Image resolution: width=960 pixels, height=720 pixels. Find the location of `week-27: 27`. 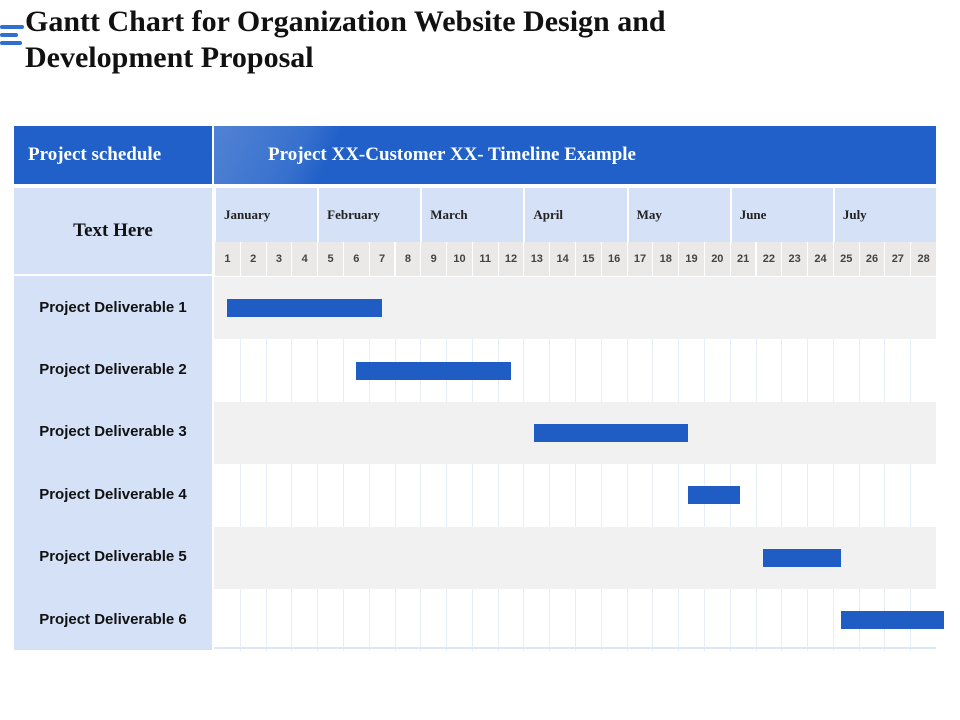

week-27: 27 is located at coordinates (897, 259).